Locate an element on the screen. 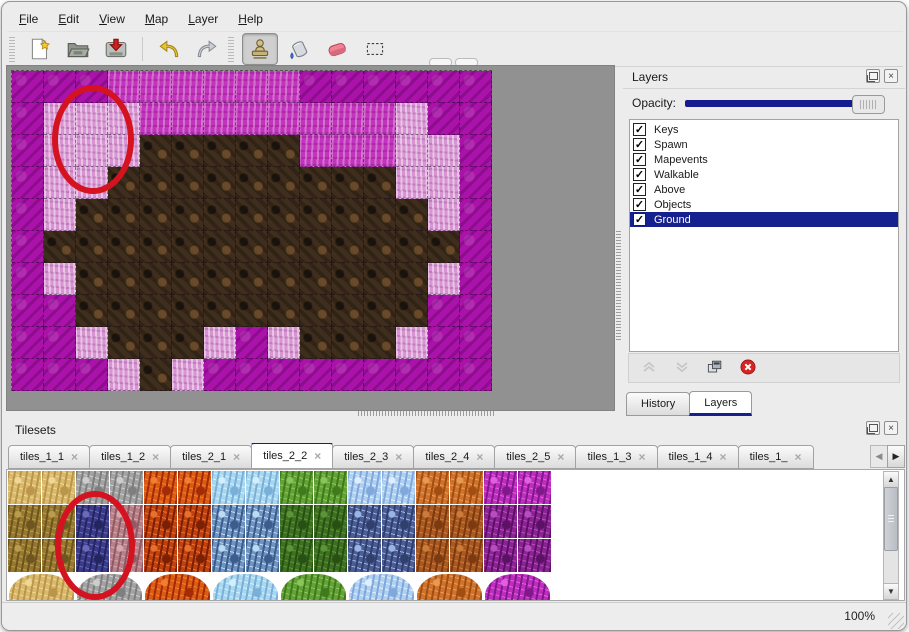  tileset-blob-ice is located at coordinates (245, 587).